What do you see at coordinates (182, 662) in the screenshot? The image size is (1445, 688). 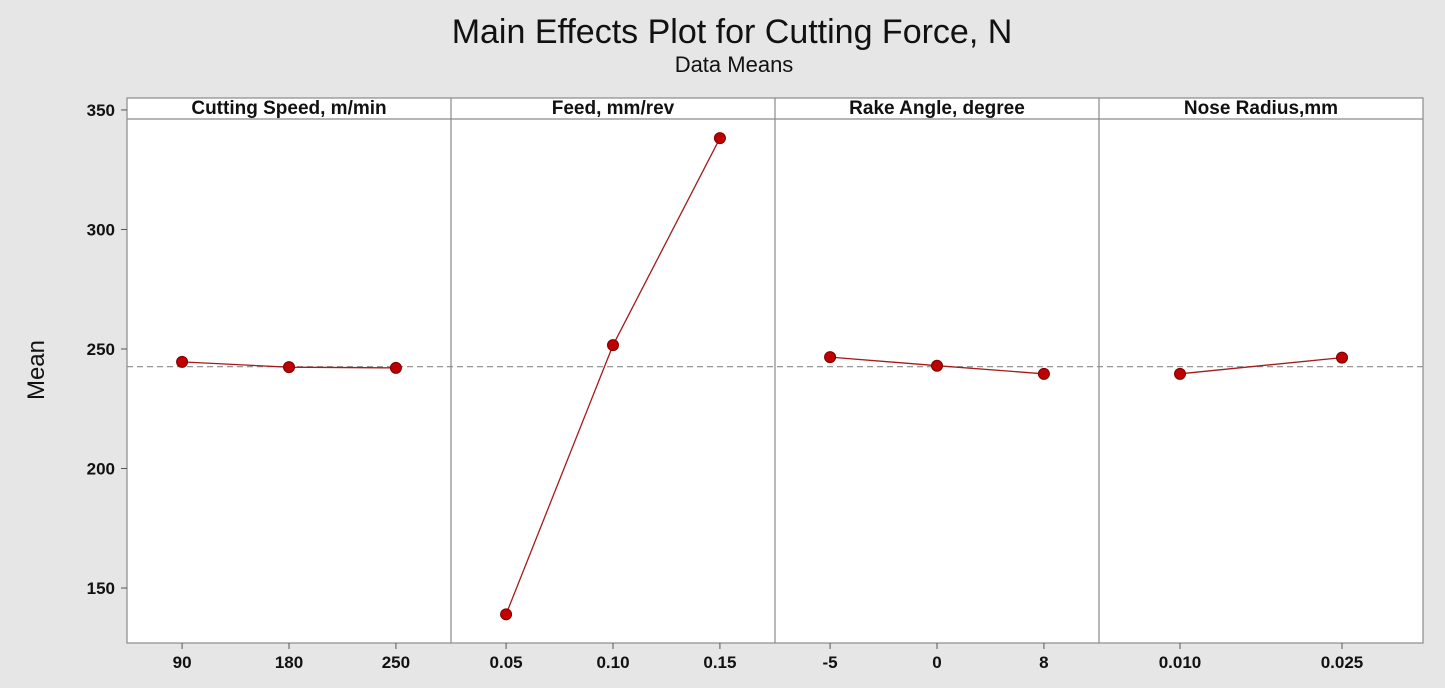 I see `x-tick-label: 90` at bounding box center [182, 662].